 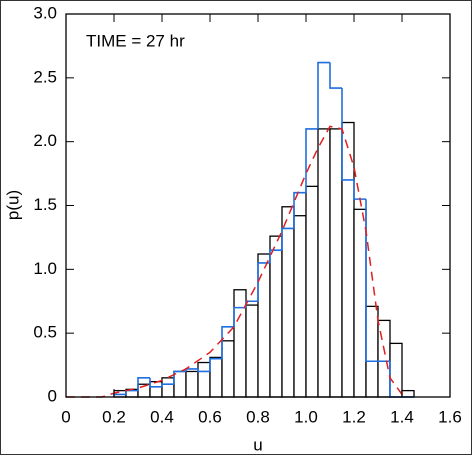 What do you see at coordinates (45, 76) in the screenshot?
I see `y-tick-label: 2.5` at bounding box center [45, 76].